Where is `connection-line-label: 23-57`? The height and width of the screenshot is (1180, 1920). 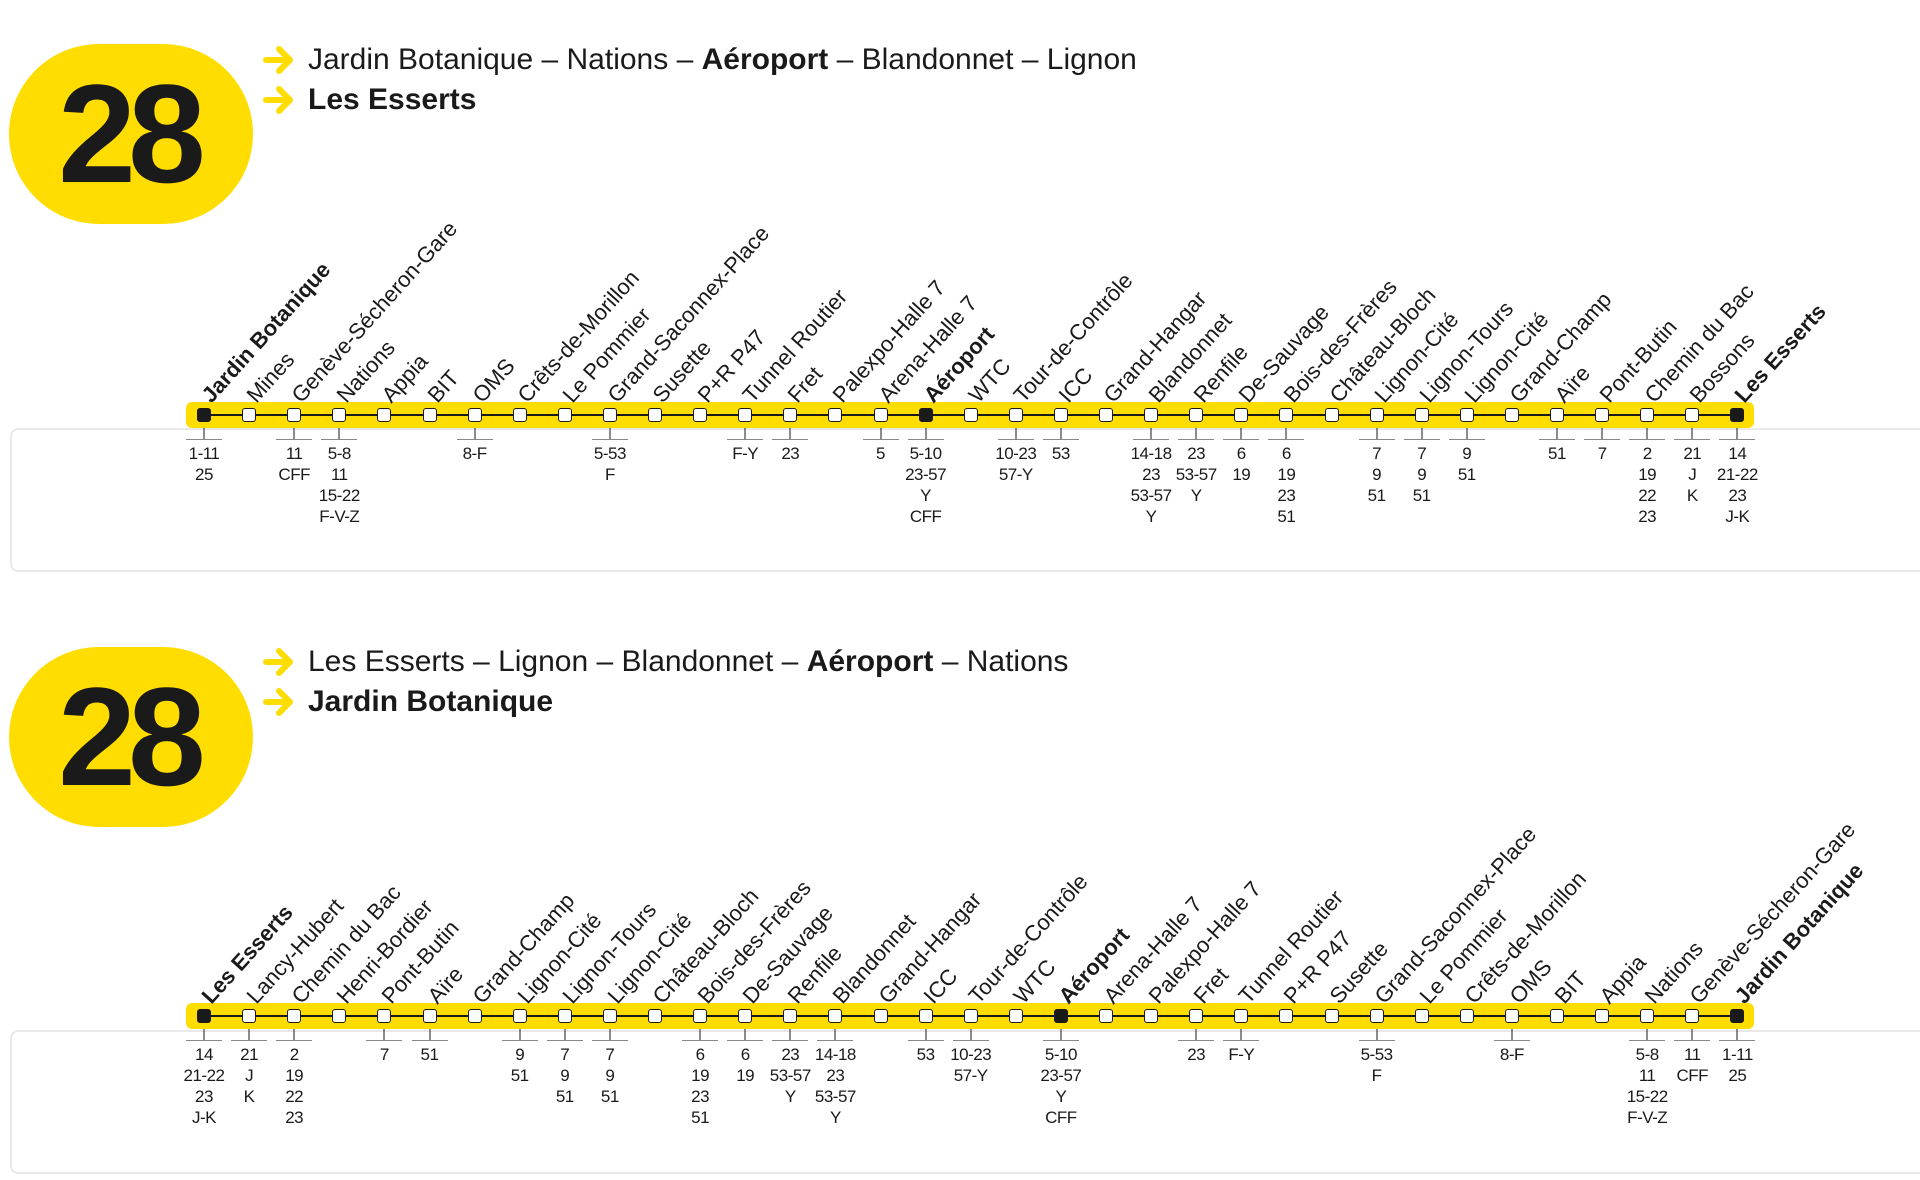 connection-line-label: 23-57 is located at coordinates (926, 474).